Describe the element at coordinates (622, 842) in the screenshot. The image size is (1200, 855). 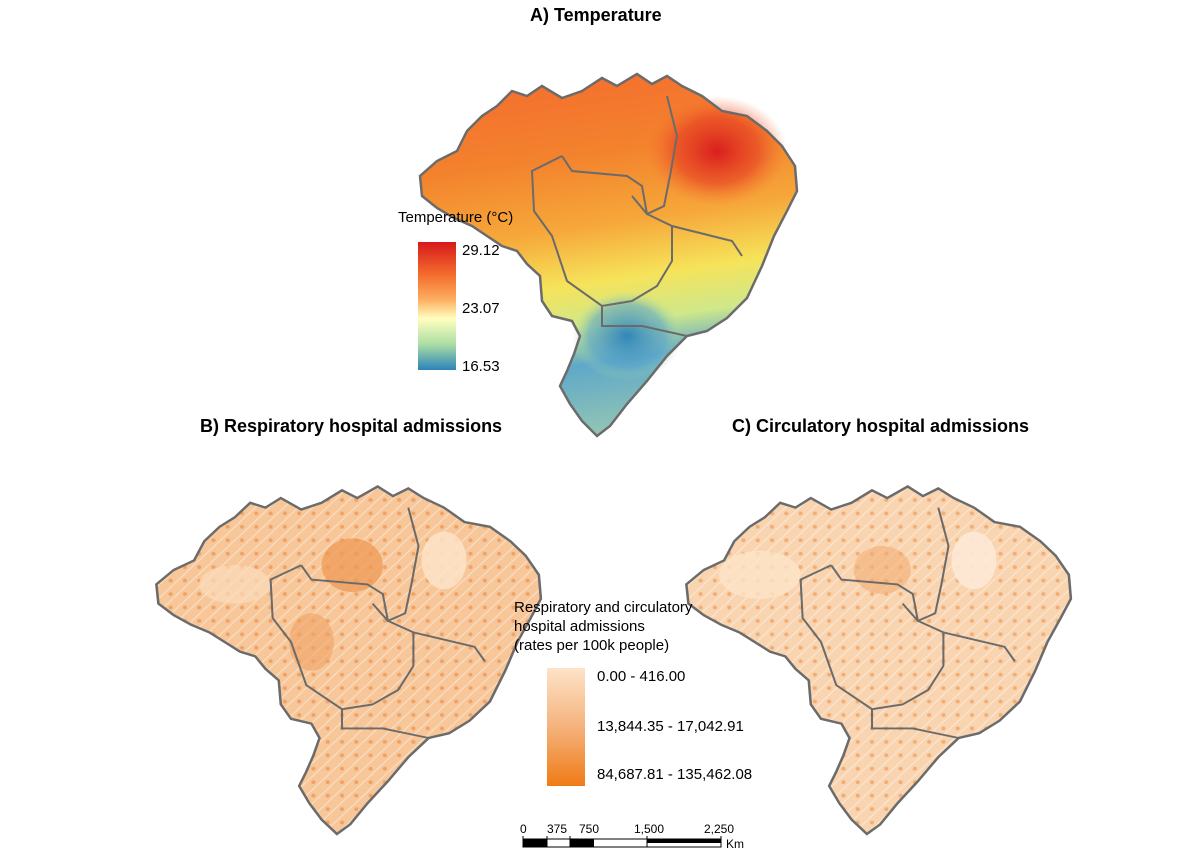
I see `scale-bar` at that location.